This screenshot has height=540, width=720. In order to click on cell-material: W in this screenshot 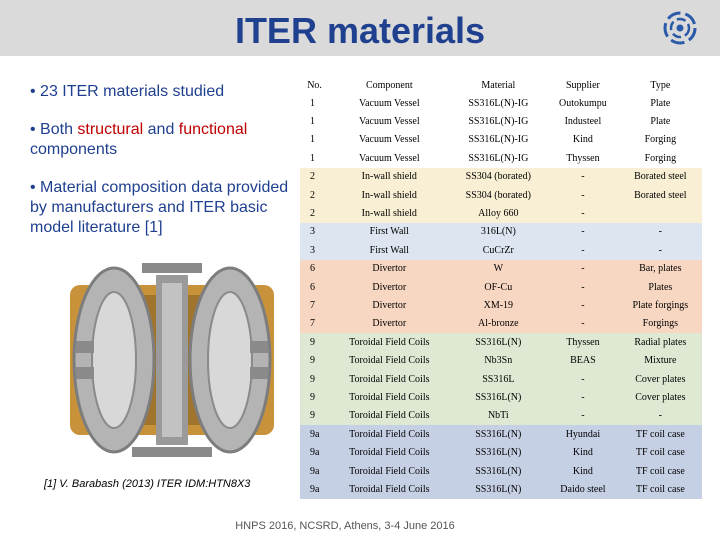, I will do `click(498, 269)`.